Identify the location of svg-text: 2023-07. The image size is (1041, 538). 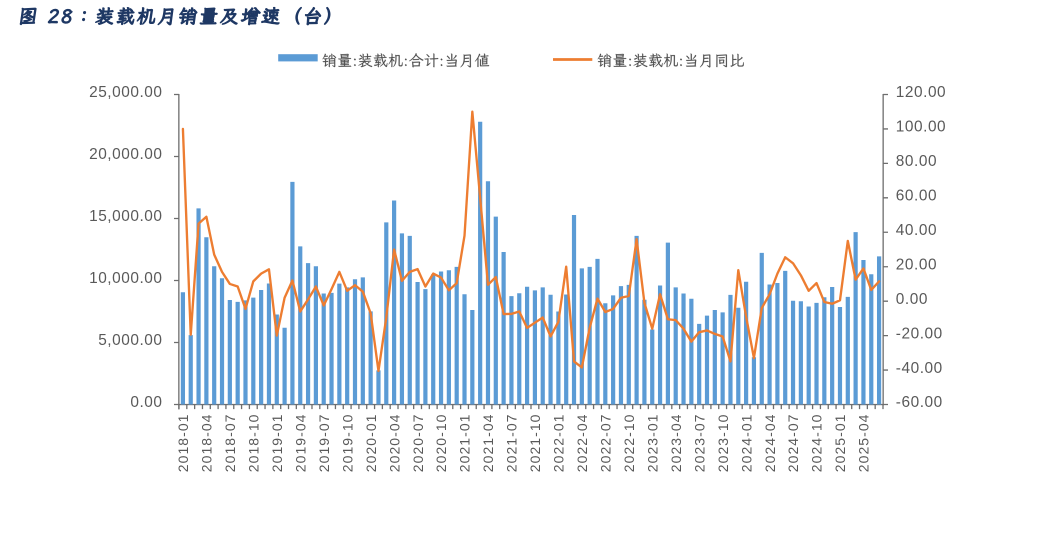
(699, 443).